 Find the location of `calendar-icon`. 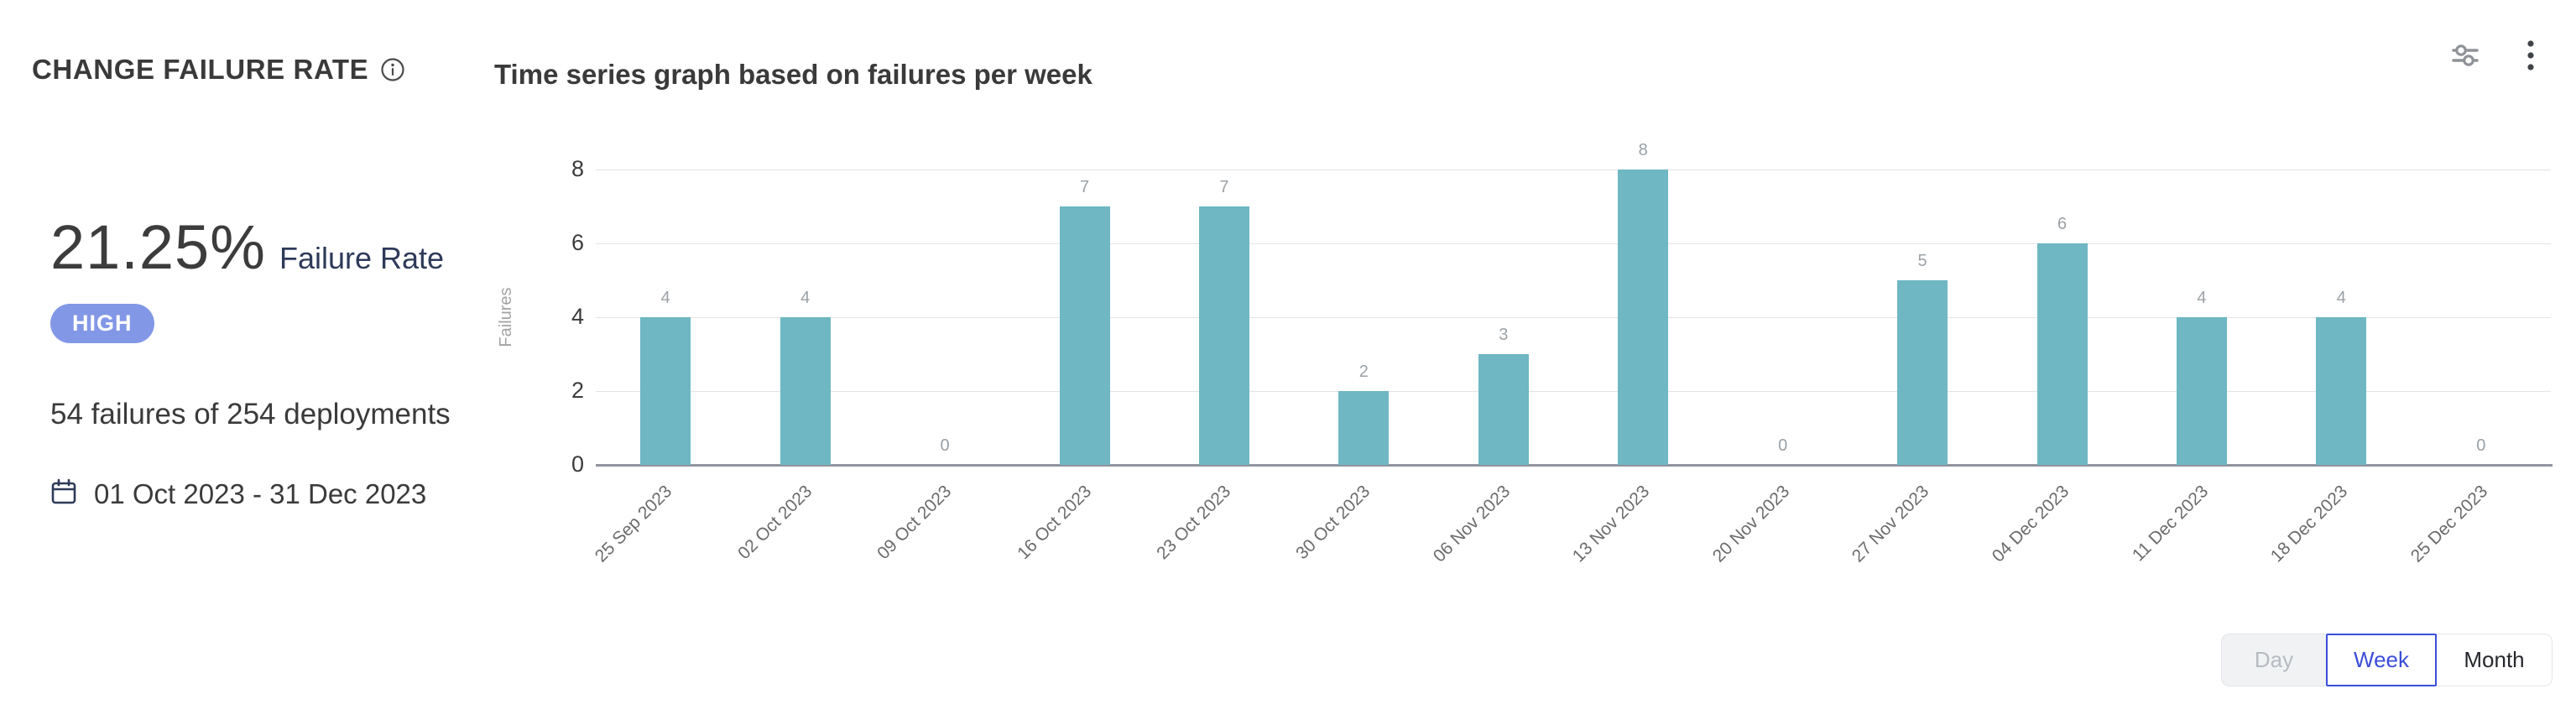

calendar-icon is located at coordinates (64, 494).